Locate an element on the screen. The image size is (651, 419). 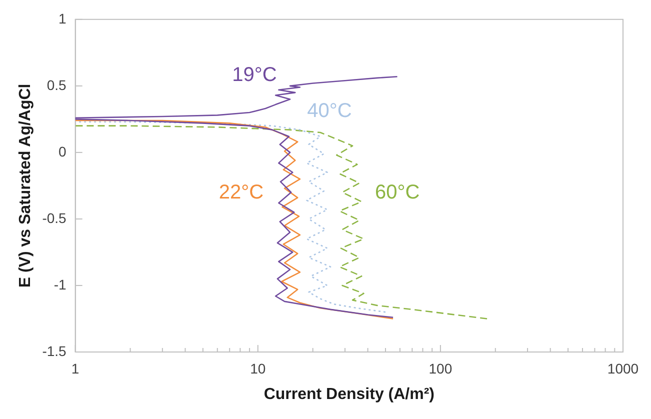
x-tick-label: 10 is located at coordinates (258, 368).